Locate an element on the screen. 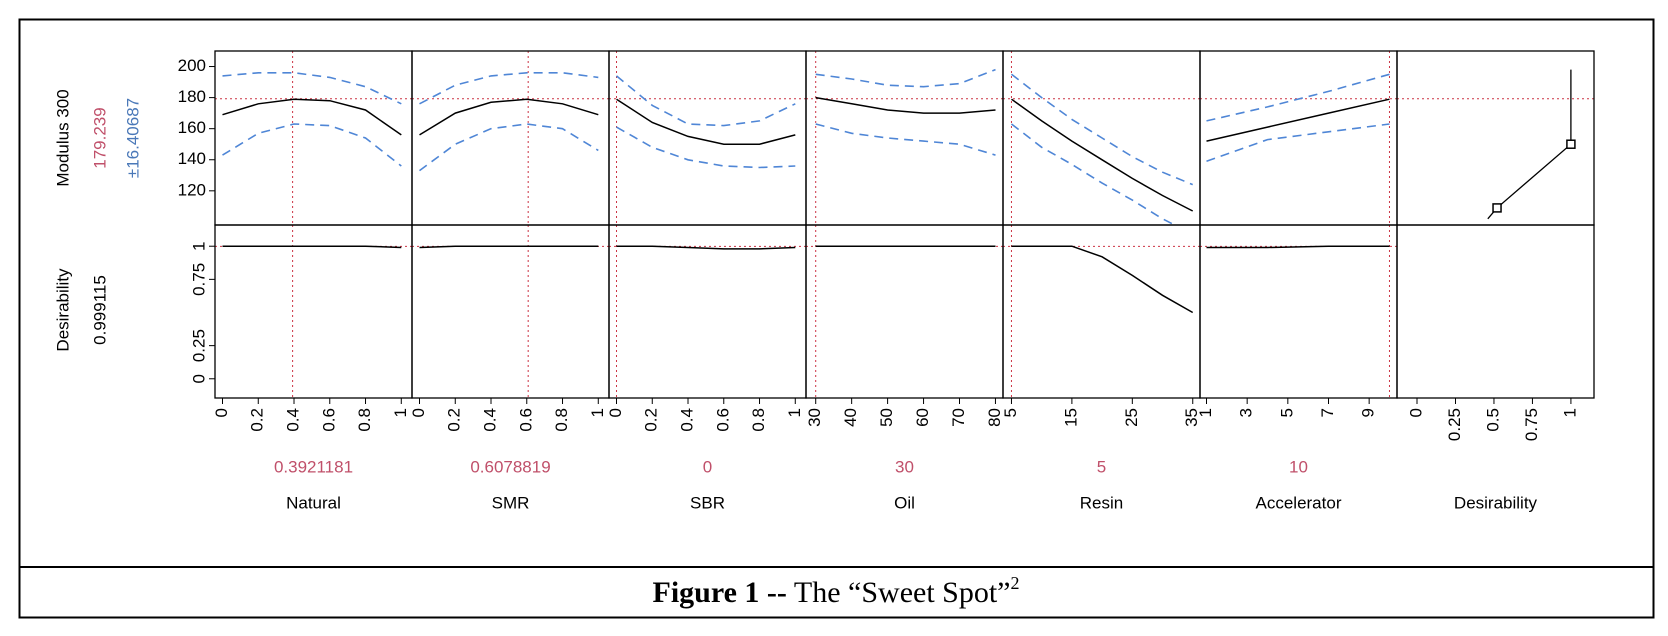  factor-current: 0.3921181 is located at coordinates (313, 466).